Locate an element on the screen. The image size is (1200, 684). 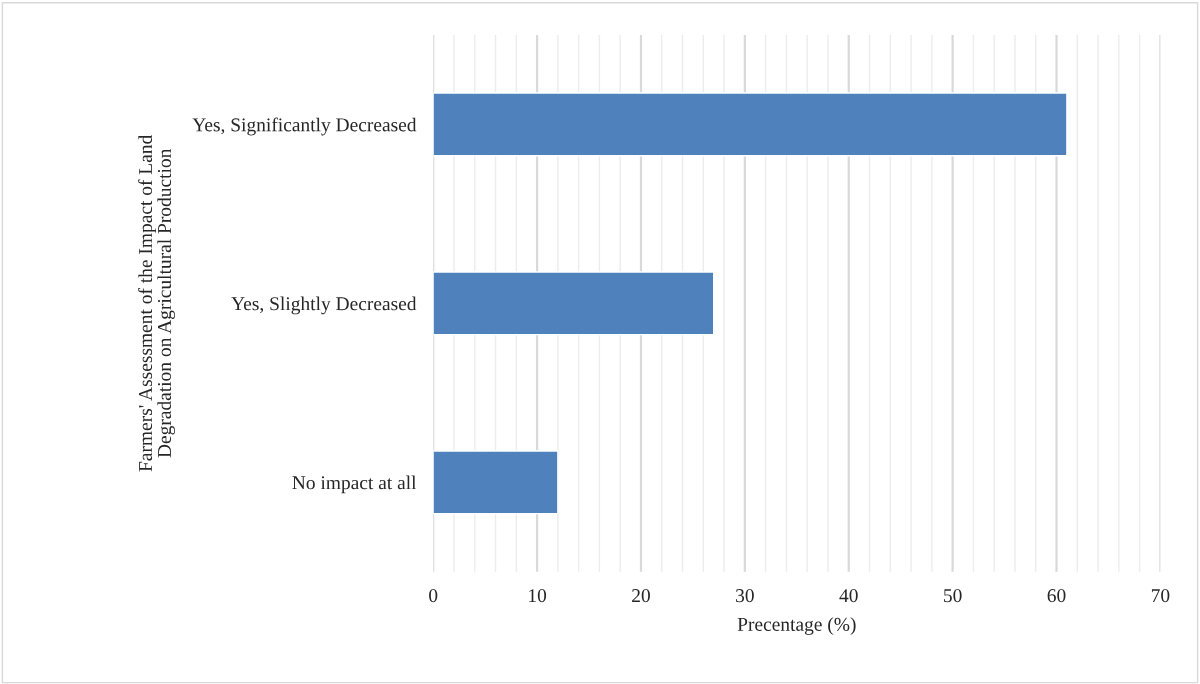
x-tick-label: 70 is located at coordinates (1160, 596).